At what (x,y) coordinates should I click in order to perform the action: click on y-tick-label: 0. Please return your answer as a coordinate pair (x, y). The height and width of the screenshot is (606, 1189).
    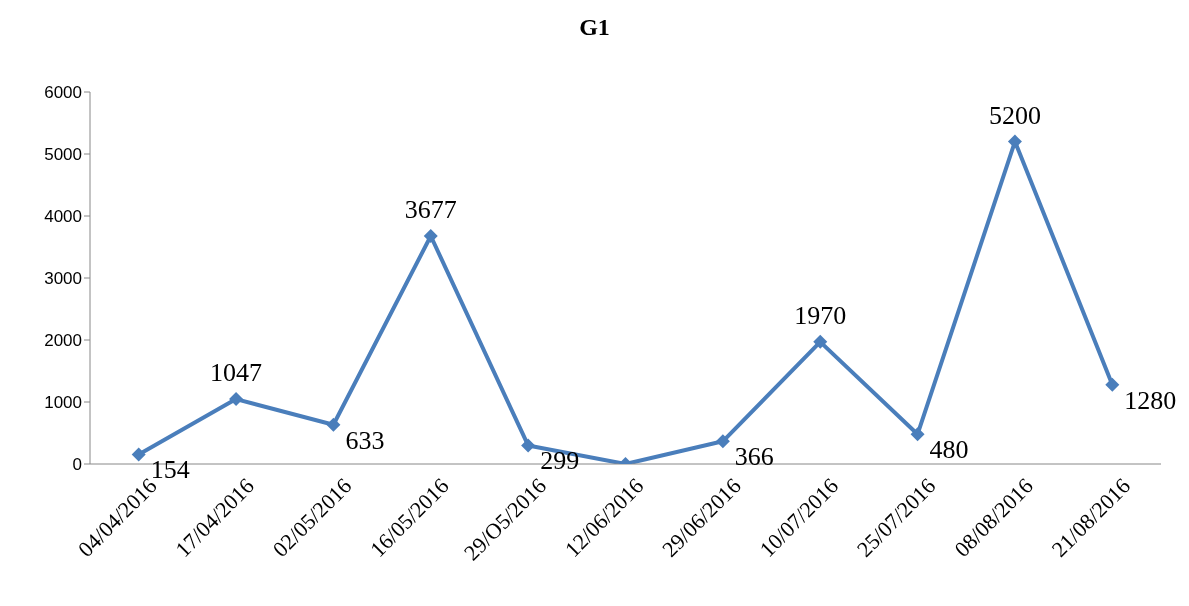
    Looking at the image, I should click on (77, 465).